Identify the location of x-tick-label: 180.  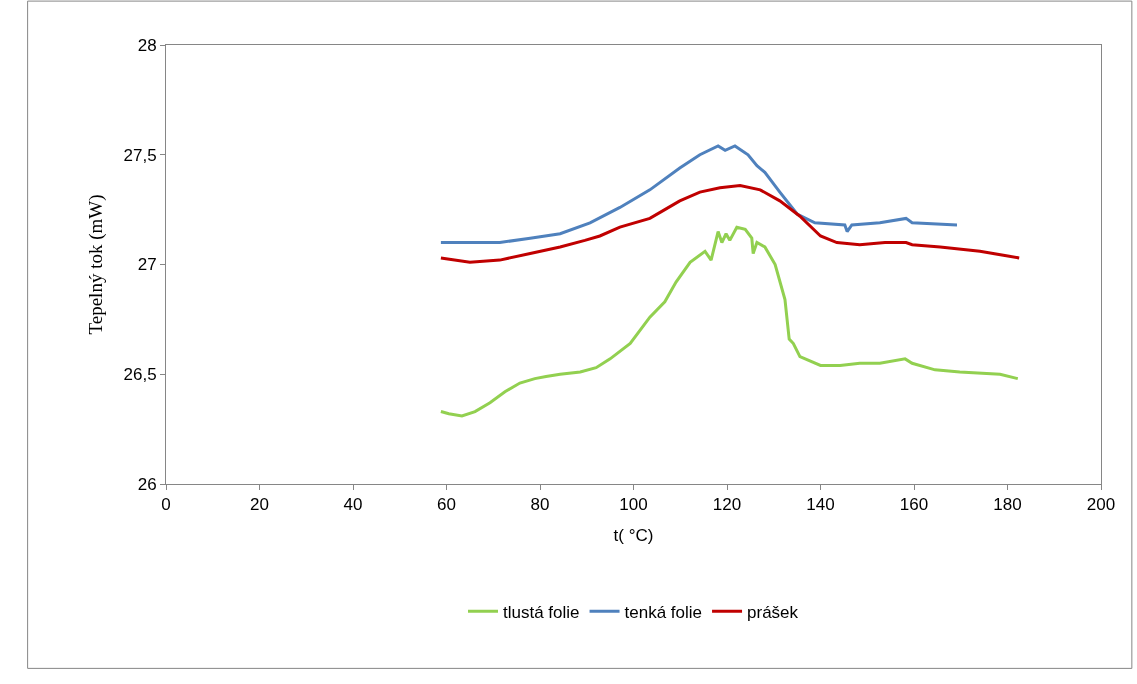
(1007, 505).